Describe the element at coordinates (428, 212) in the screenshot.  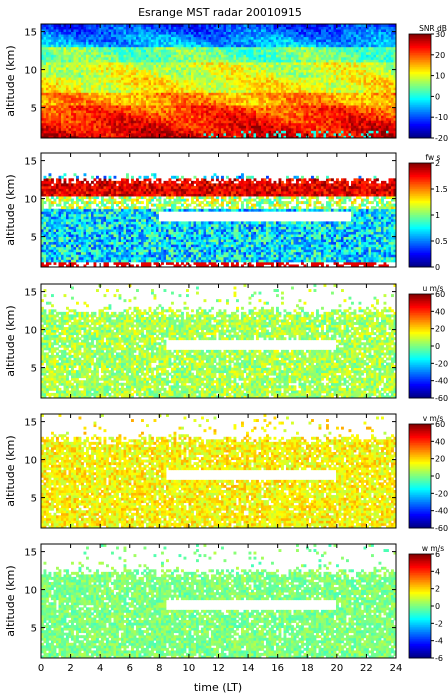
I see `colorbar: fw s21.510.50` at that location.